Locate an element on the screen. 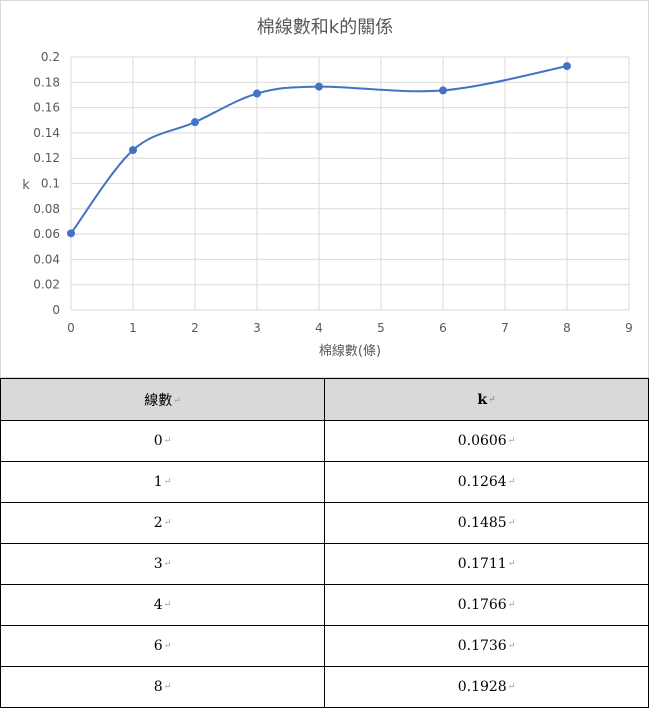 The width and height of the screenshot is (649, 708). x-axis-ticks: 0 1 2 3 4 5 6 7 8 9 is located at coordinates (350, 328).